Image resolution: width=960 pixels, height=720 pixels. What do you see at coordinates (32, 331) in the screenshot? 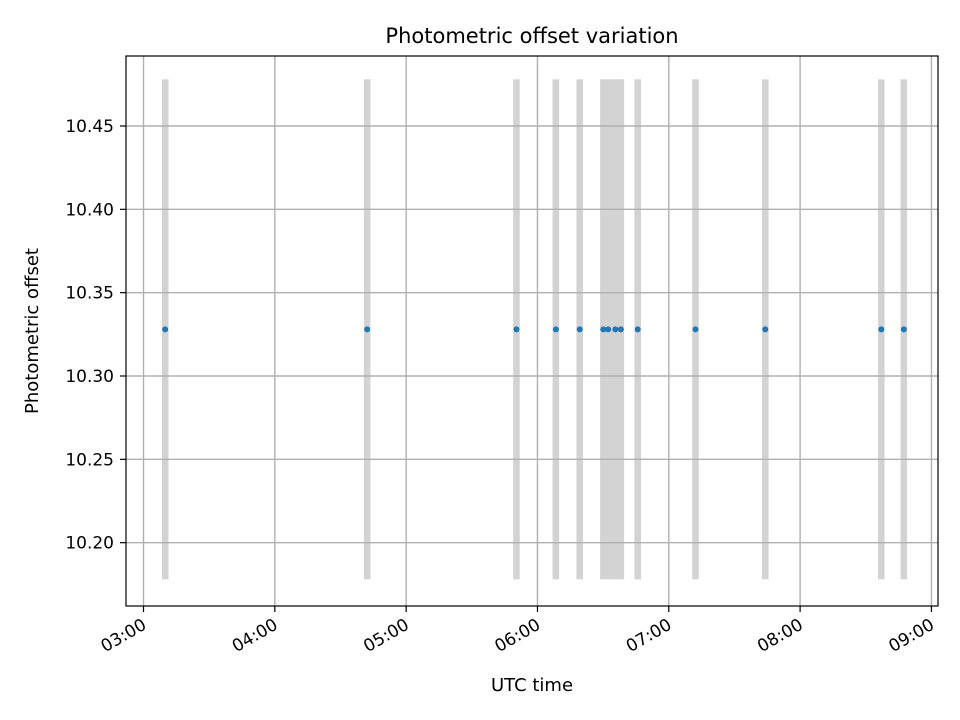
I see `y-axis-title: Photometric offset` at bounding box center [32, 331].